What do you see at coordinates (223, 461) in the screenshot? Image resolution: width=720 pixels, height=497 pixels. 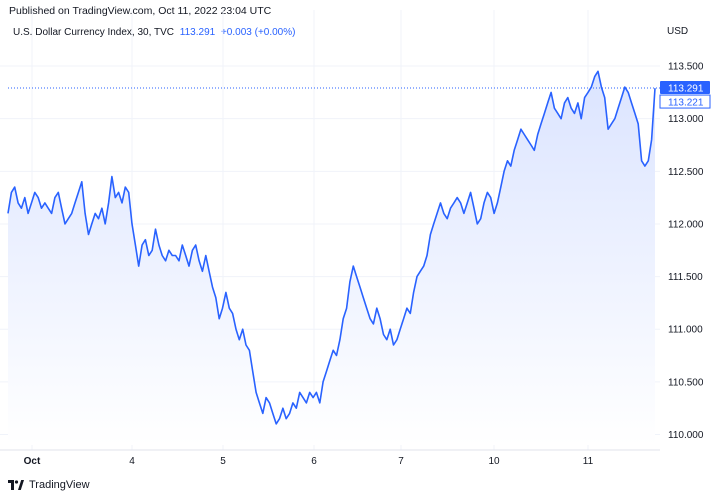 I see `x-tick-label: 5` at bounding box center [223, 461].